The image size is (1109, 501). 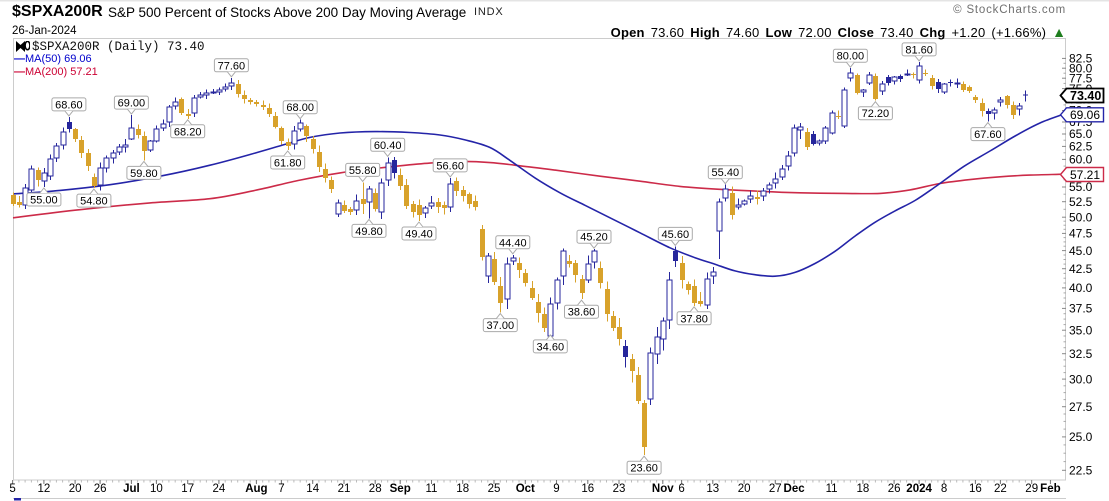 What do you see at coordinates (1050, 489) in the screenshot?
I see `svg-text: Feb` at bounding box center [1050, 489].